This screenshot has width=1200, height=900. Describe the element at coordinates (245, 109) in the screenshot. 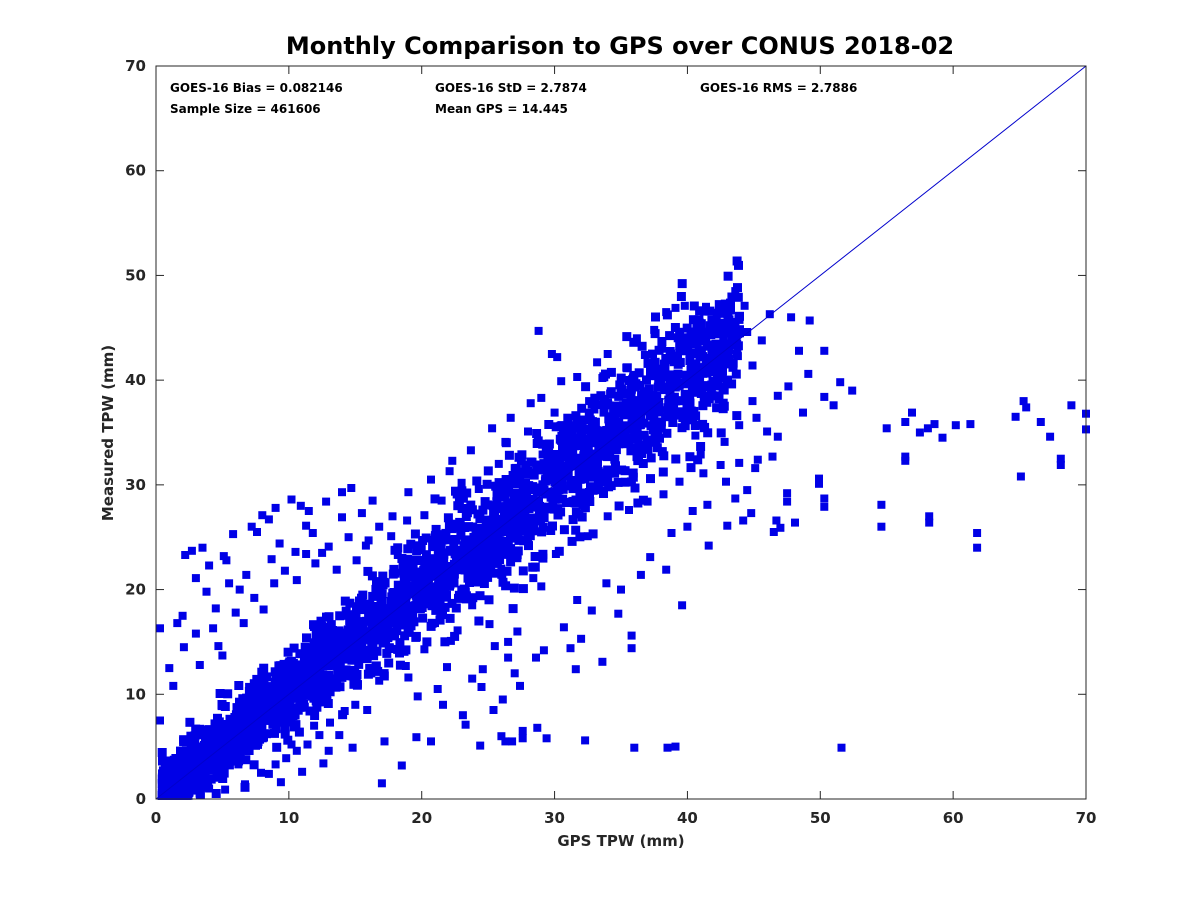

I see `sample-size-annotation: Sample Size = 461606` at that location.